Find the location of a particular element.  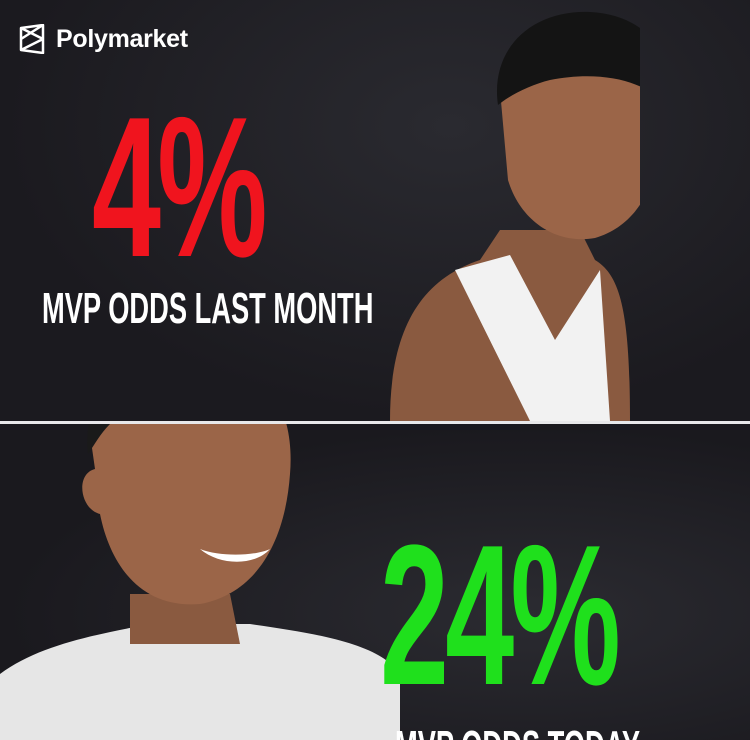

polymarket-logo-icon is located at coordinates (32, 39).